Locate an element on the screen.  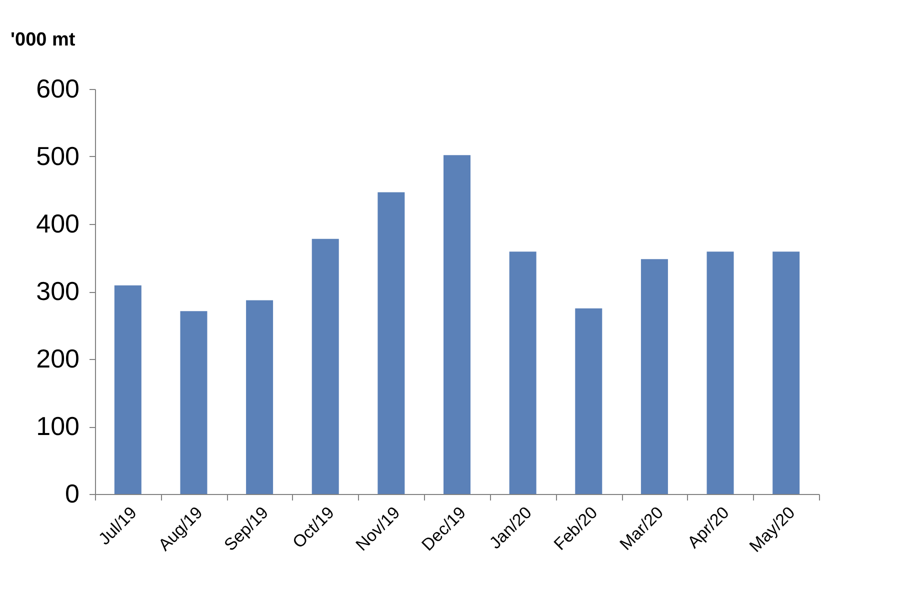
y-tick-label: 100 is located at coordinates (58, 426).